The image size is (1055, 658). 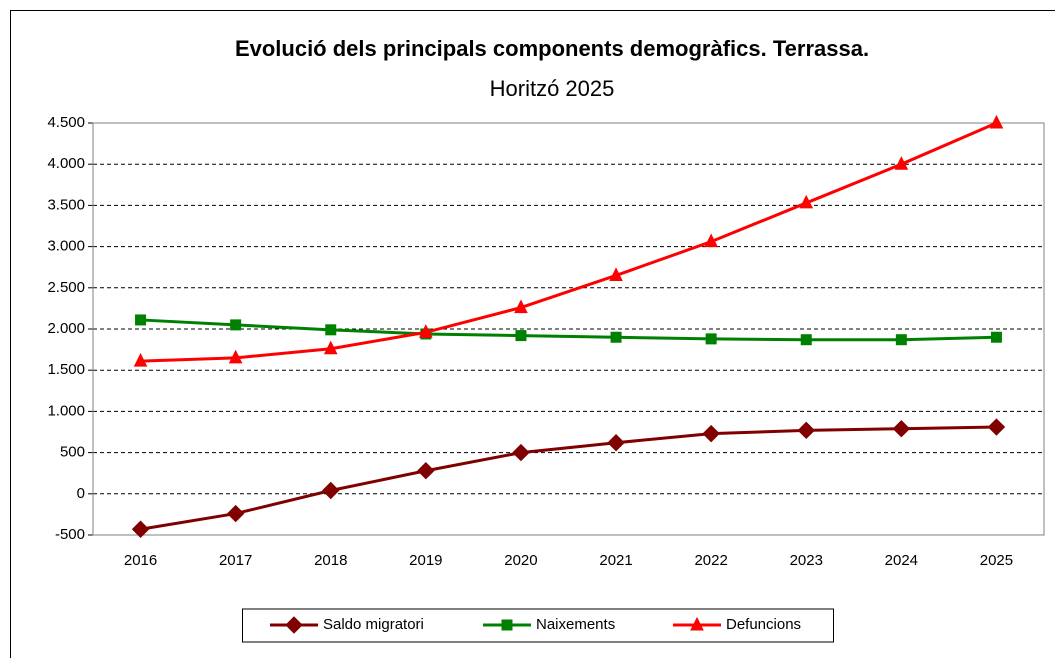 I want to click on x-tick-label: 2017, so click(x=235, y=560).